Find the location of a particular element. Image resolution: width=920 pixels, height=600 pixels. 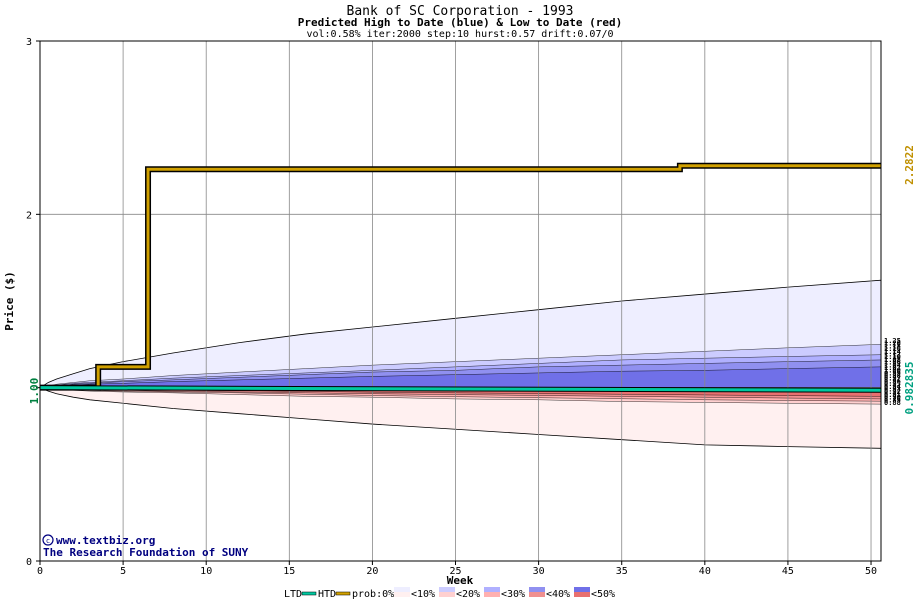

band-end-label-9: 1.04 is located at coordinates (892, 365).